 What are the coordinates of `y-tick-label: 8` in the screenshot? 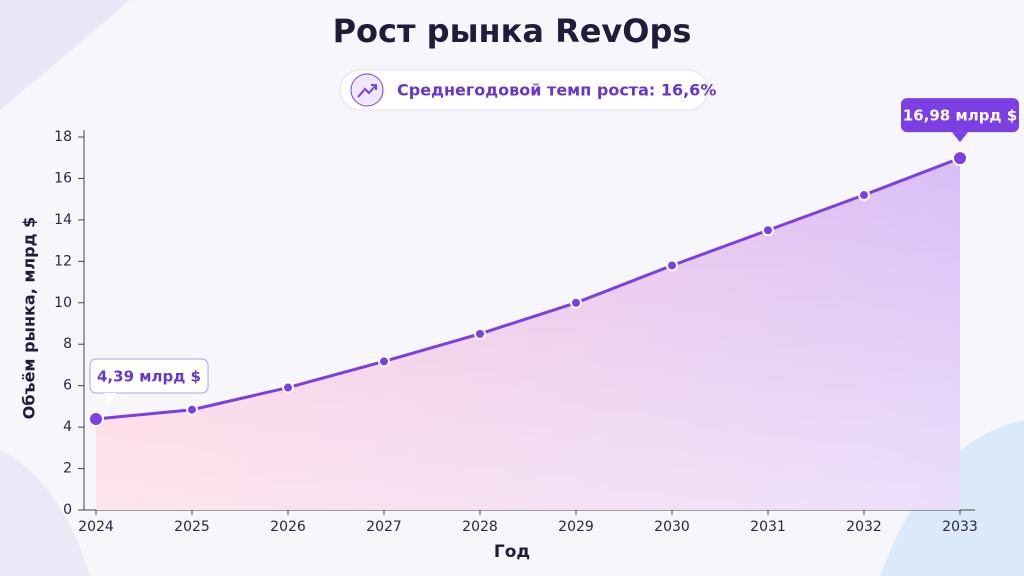 It's located at (67, 344).